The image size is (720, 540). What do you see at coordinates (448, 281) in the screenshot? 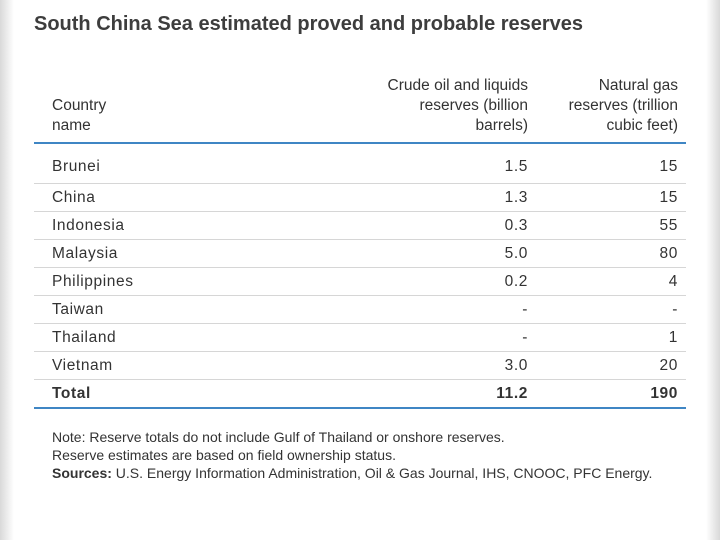
I see `oil-cell: 0.2` at bounding box center [448, 281].